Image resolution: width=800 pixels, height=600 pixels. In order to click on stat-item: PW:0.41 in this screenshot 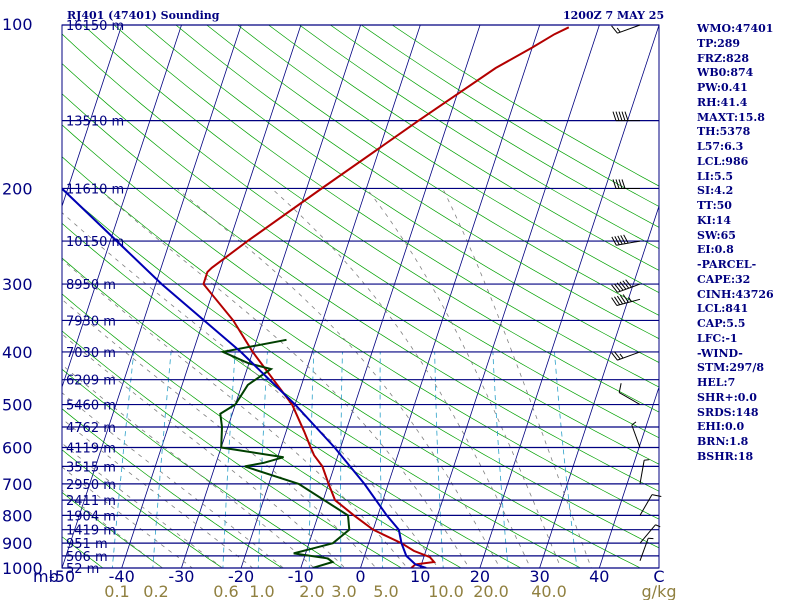, I will do `click(722, 87)`.